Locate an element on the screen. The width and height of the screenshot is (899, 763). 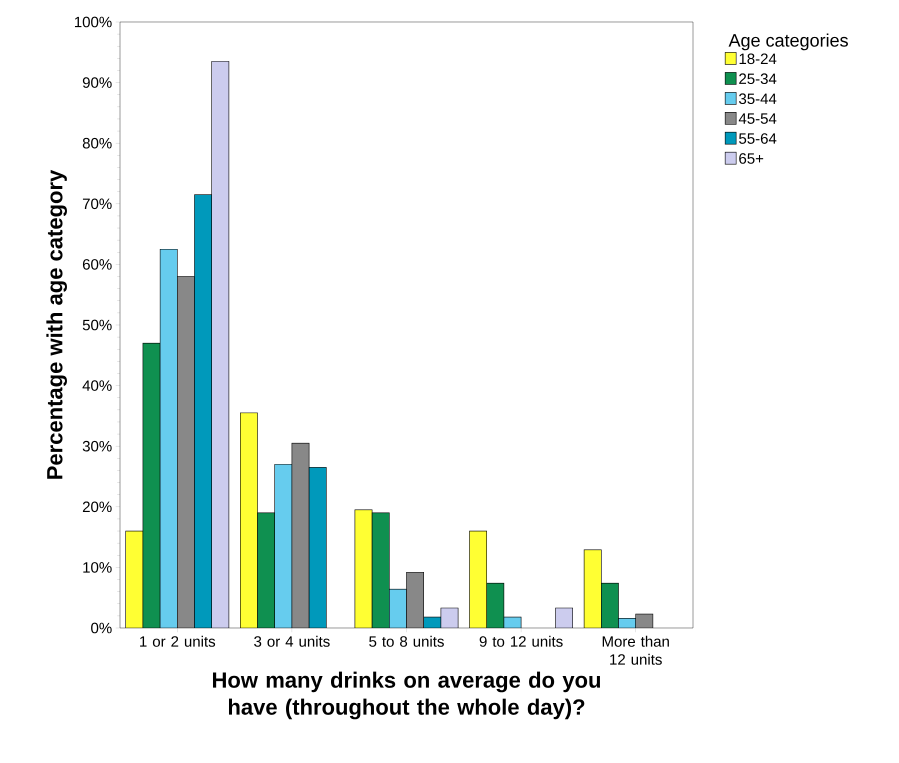
y-tick-label: 10% is located at coordinates (97, 567).